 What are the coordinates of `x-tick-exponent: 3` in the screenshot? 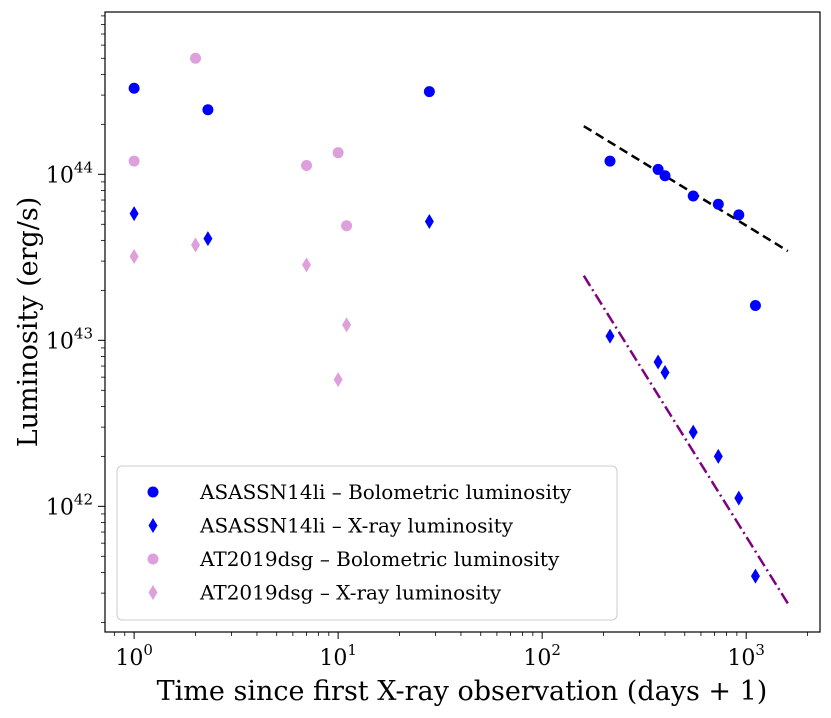 It's located at (760, 650).